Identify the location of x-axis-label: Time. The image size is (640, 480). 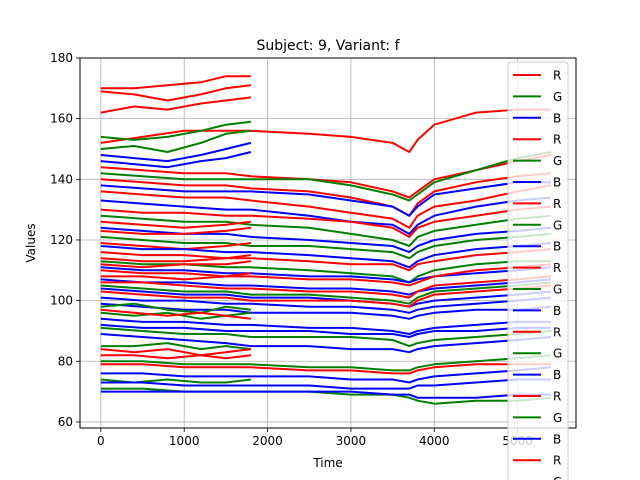
(327, 463).